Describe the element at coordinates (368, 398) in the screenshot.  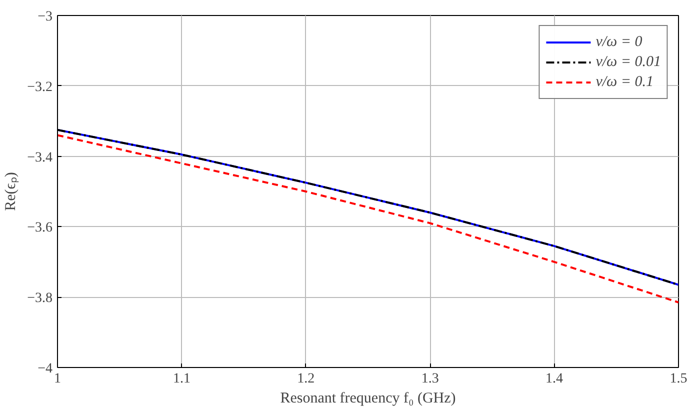
I see `x-axis-title: Resonant frequency f₀ (GHz)` at that location.